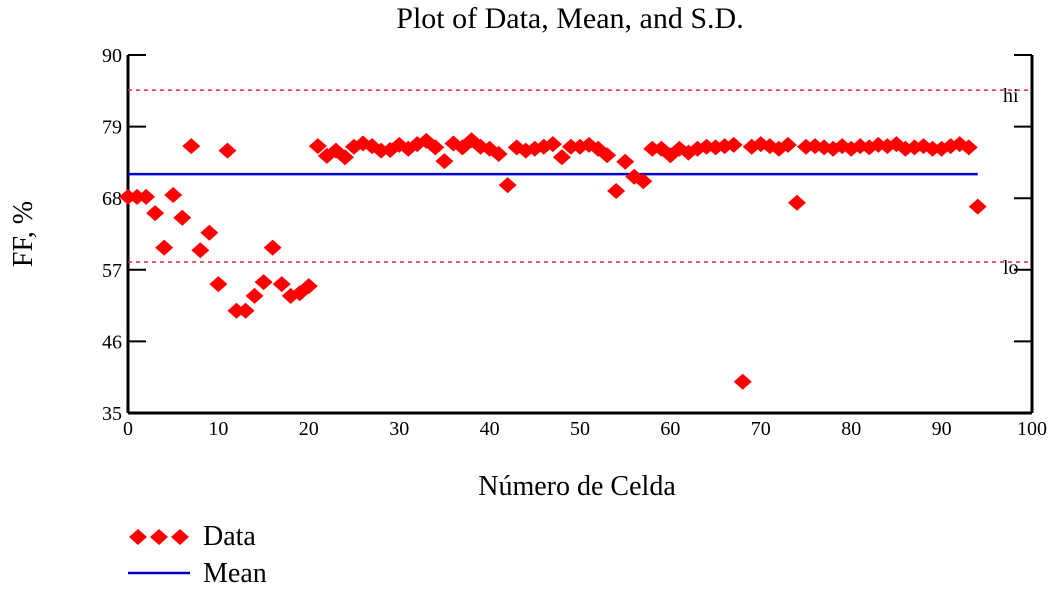  What do you see at coordinates (112, 342) in the screenshot?
I see `y-tick-label: 46` at bounding box center [112, 342].